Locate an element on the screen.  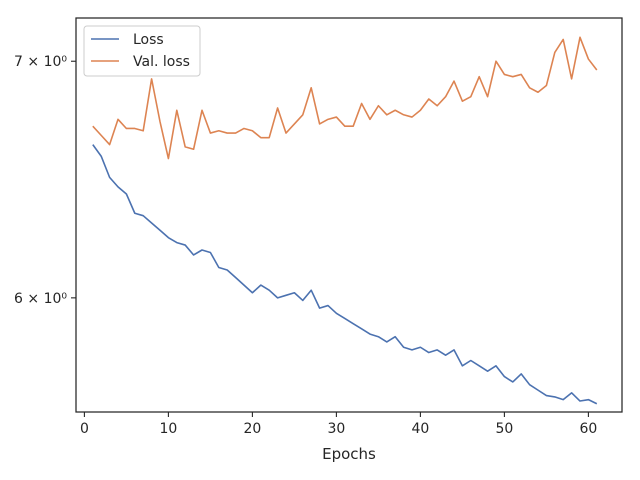
x-tick-label: 30 is located at coordinates (336, 429).